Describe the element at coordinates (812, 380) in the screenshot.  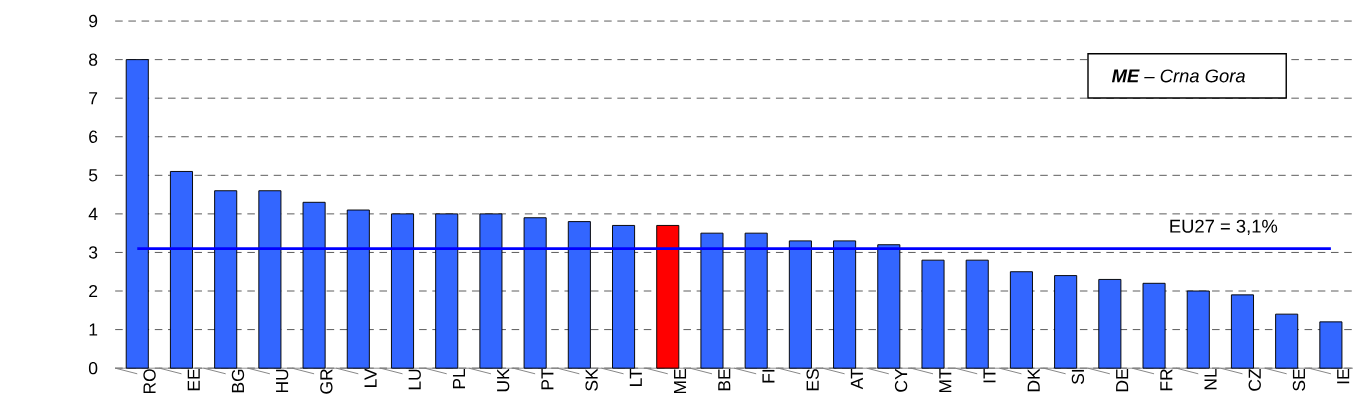
I see `x-tick-label: ES` at that location.